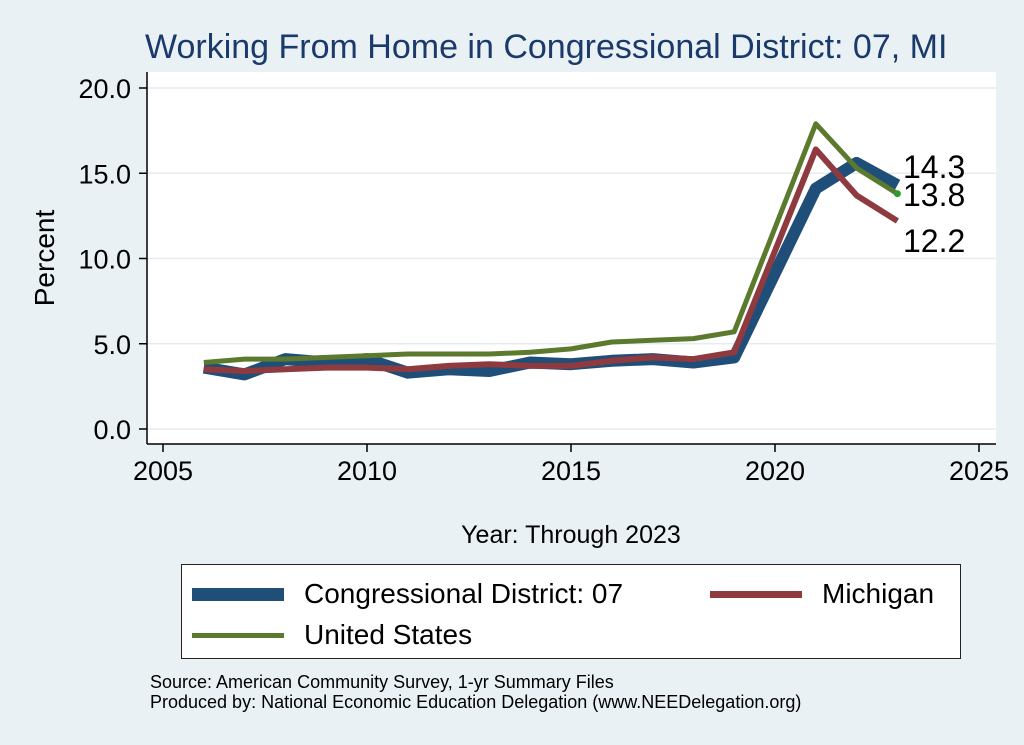 This screenshot has height=745, width=1024. Describe the element at coordinates (238, 594) in the screenshot. I see `legend-swatch-district` at that location.